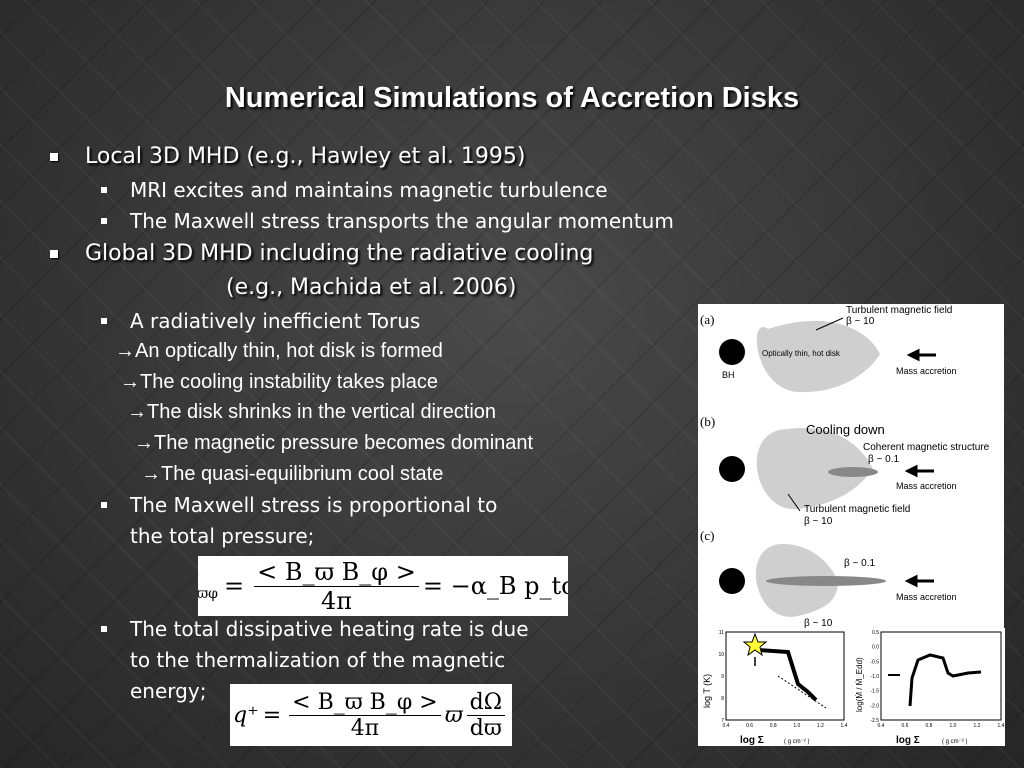 The width and height of the screenshot is (1024, 768). Describe the element at coordinates (495, 586) in the screenshot. I see `eq-rhs: = −α_B p_tot` at that location.